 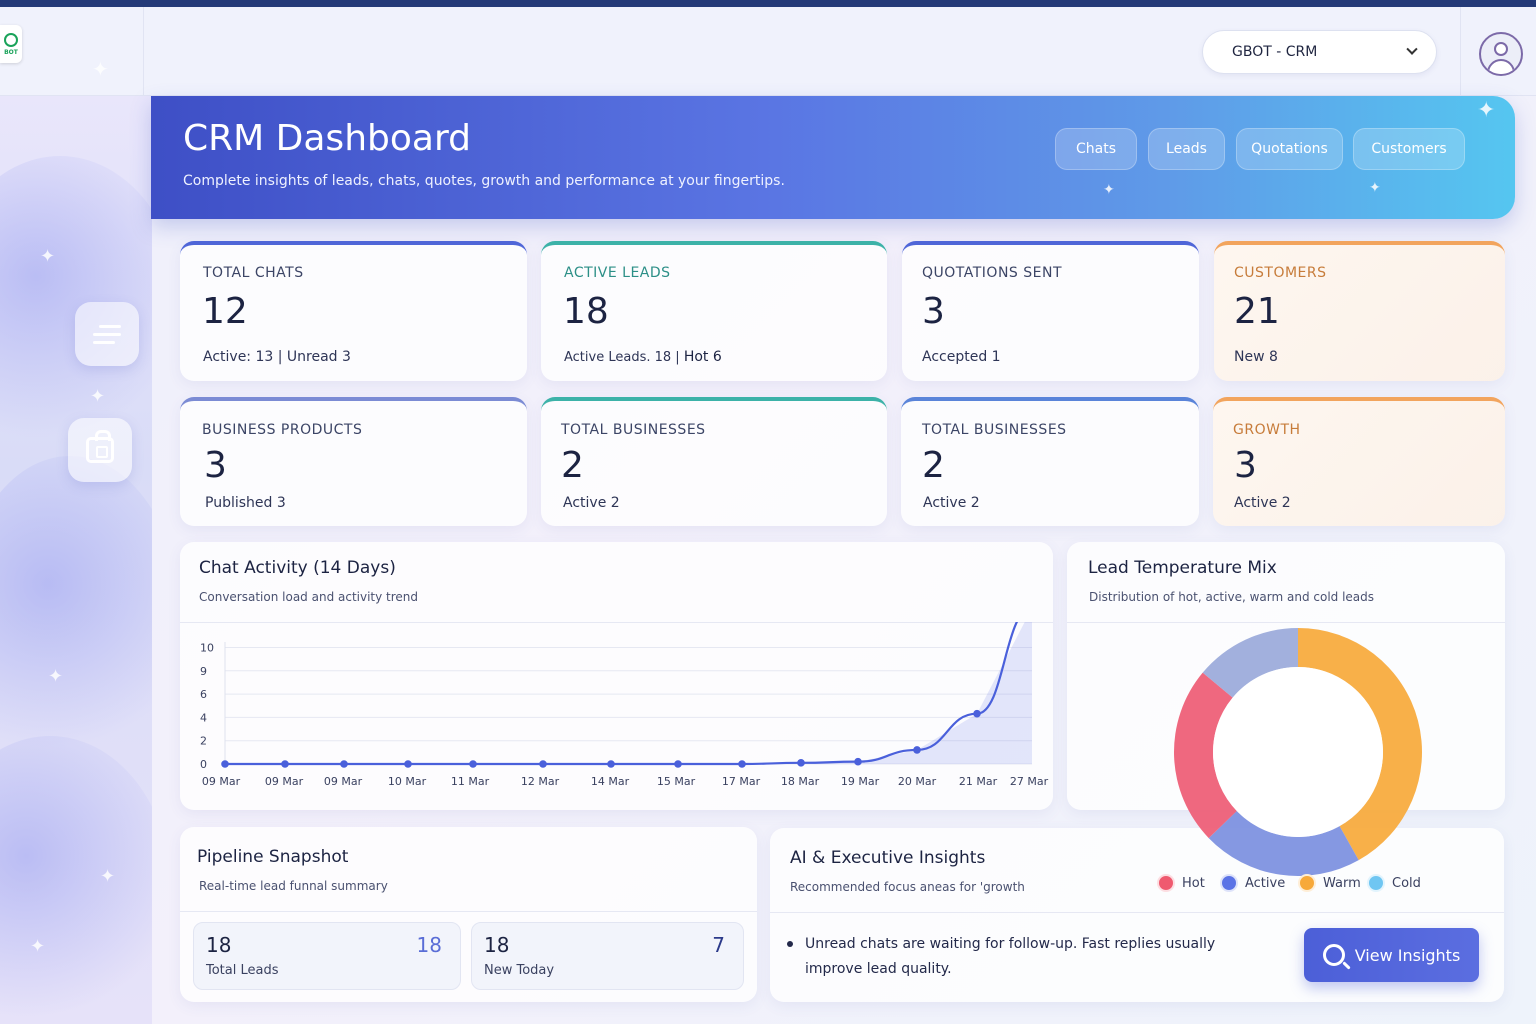 I want to click on pipeline-tile-total-leads: 18 18 Total Leads, so click(x=327, y=956).